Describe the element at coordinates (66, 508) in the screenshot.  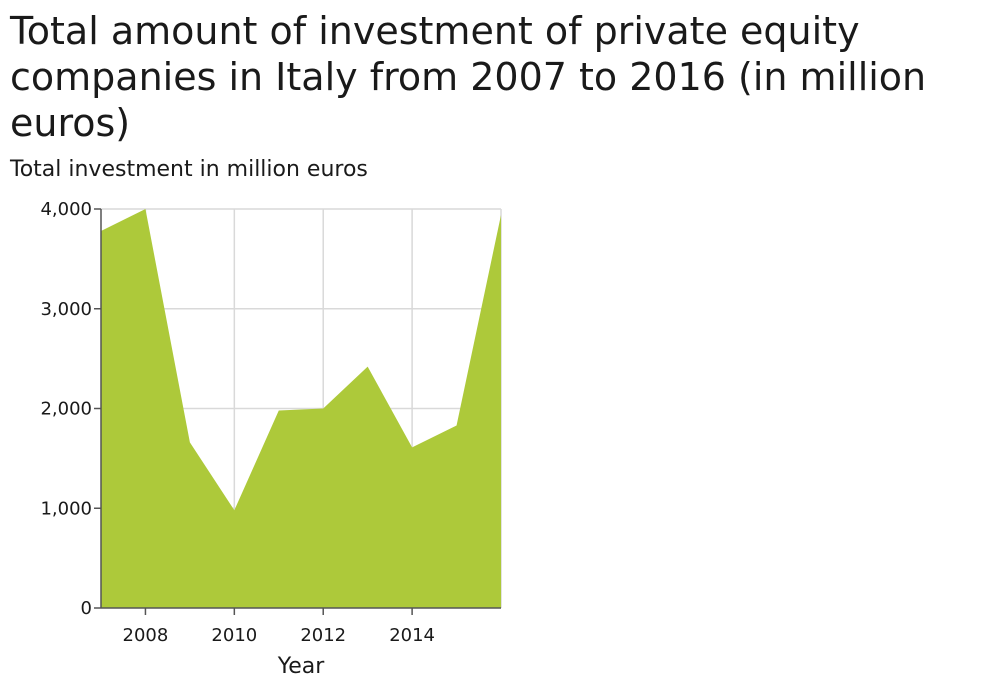
I see `y-tick-label: 1,000` at that location.